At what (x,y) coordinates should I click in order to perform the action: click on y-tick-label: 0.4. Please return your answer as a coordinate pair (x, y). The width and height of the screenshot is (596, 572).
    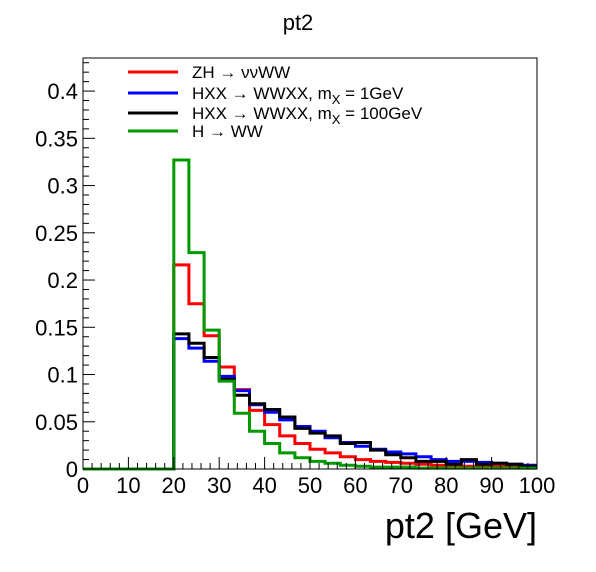
    Looking at the image, I should click on (62, 91).